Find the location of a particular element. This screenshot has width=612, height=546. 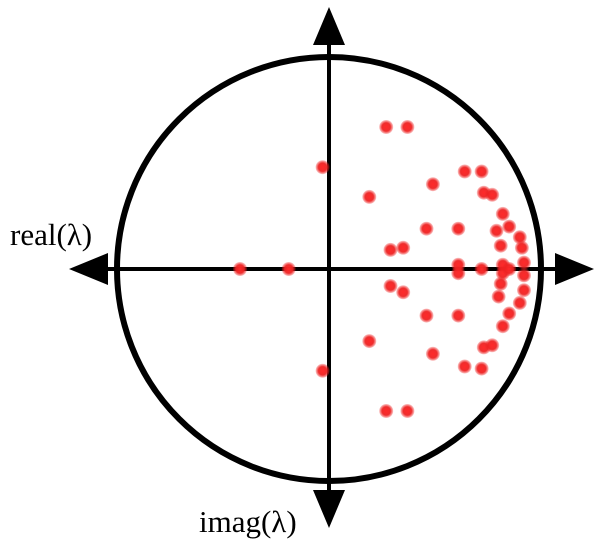

x-axis-left-arrow is located at coordinates (88, 269).